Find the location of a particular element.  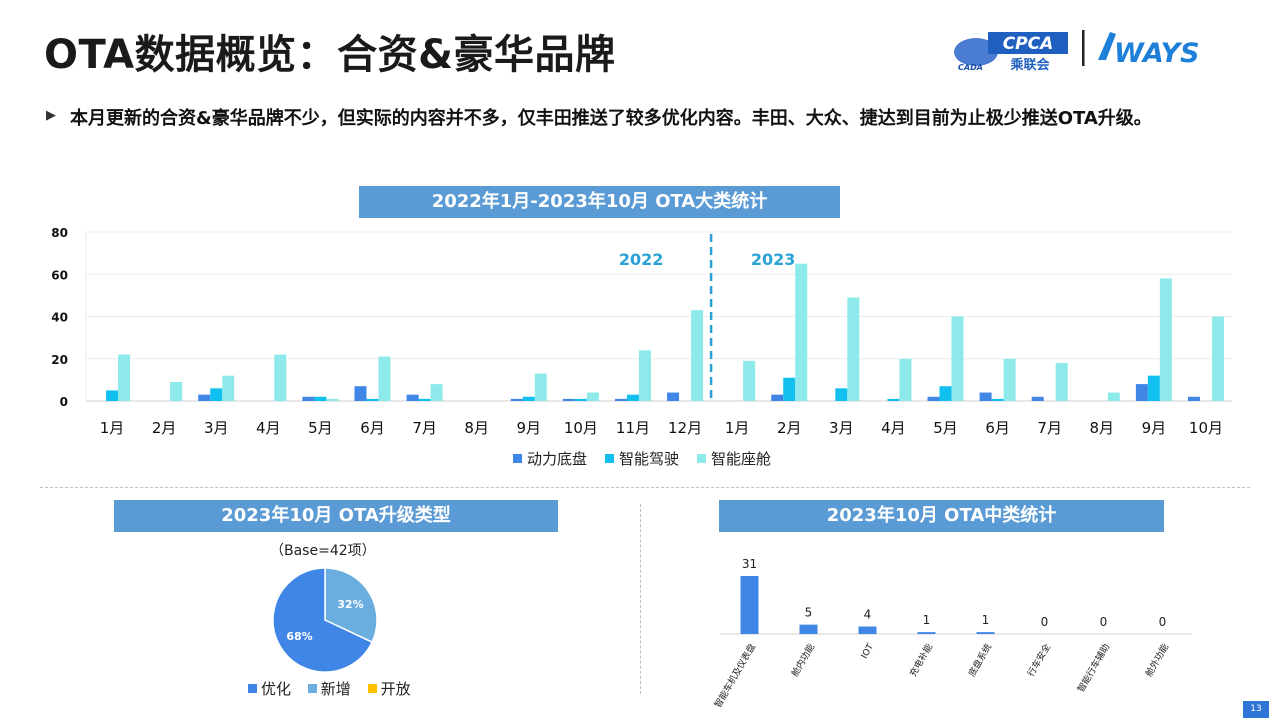

y-tick-label: 60 is located at coordinates (59, 275).